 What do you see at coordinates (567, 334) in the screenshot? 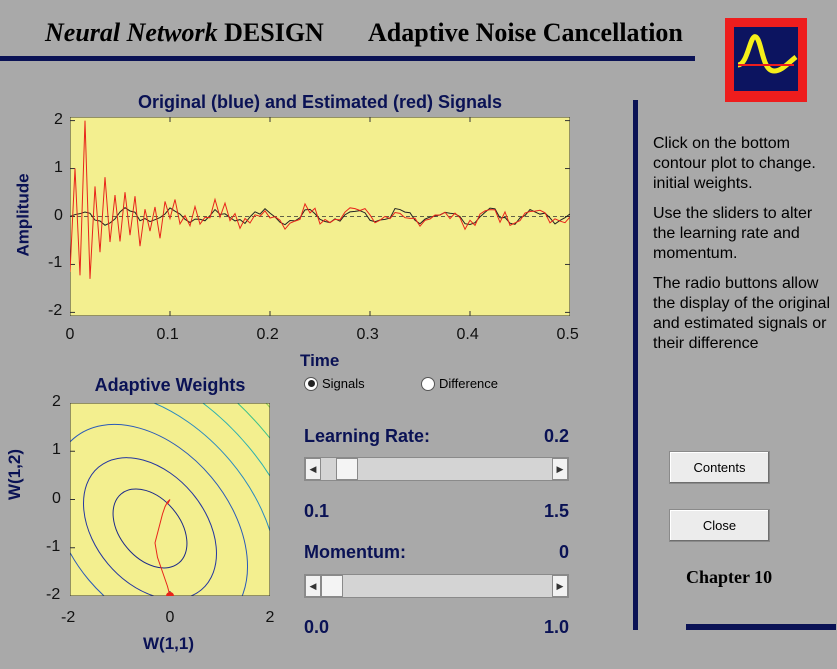
I see `signal-xtick-label: 0.5` at bounding box center [567, 334].